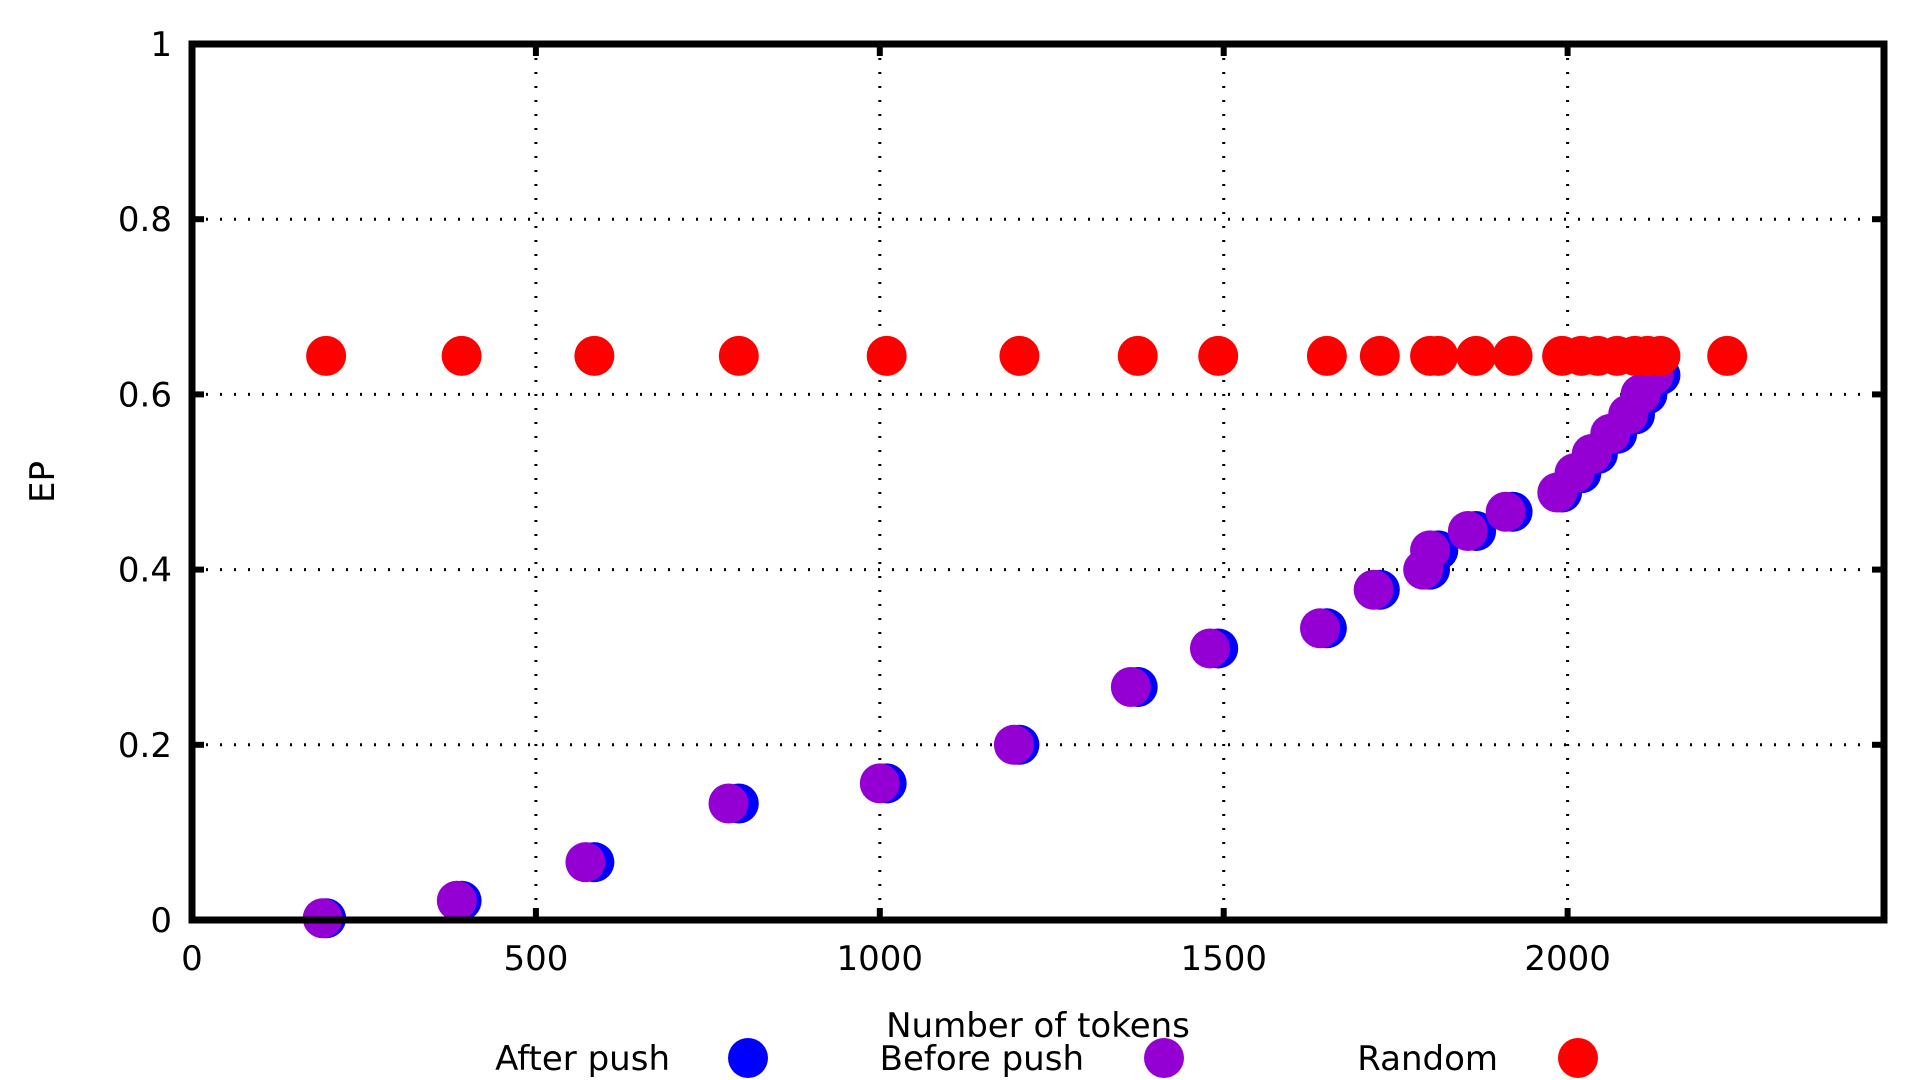 The width and height of the screenshot is (1920, 1080). I want to click on y-axis-title: EP, so click(43, 482).